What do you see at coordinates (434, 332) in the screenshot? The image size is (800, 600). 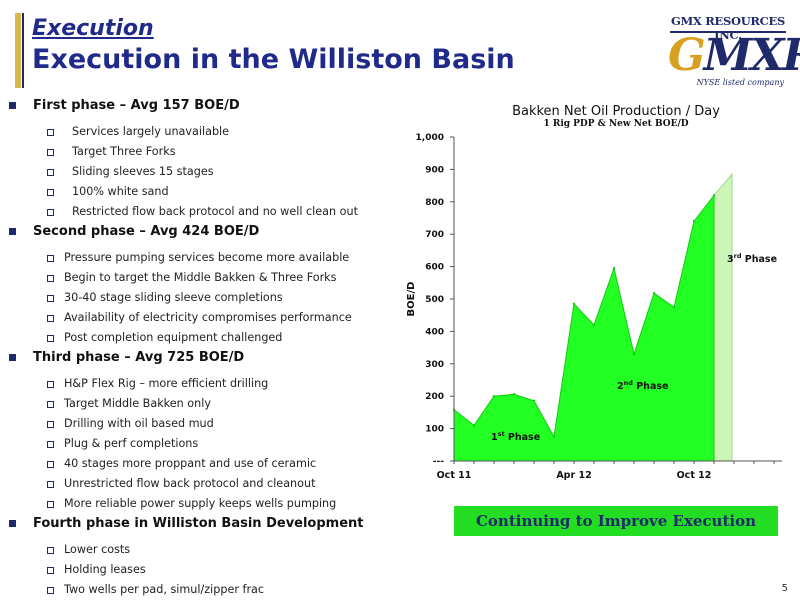 I see `y-tick-label: 400` at bounding box center [434, 332].